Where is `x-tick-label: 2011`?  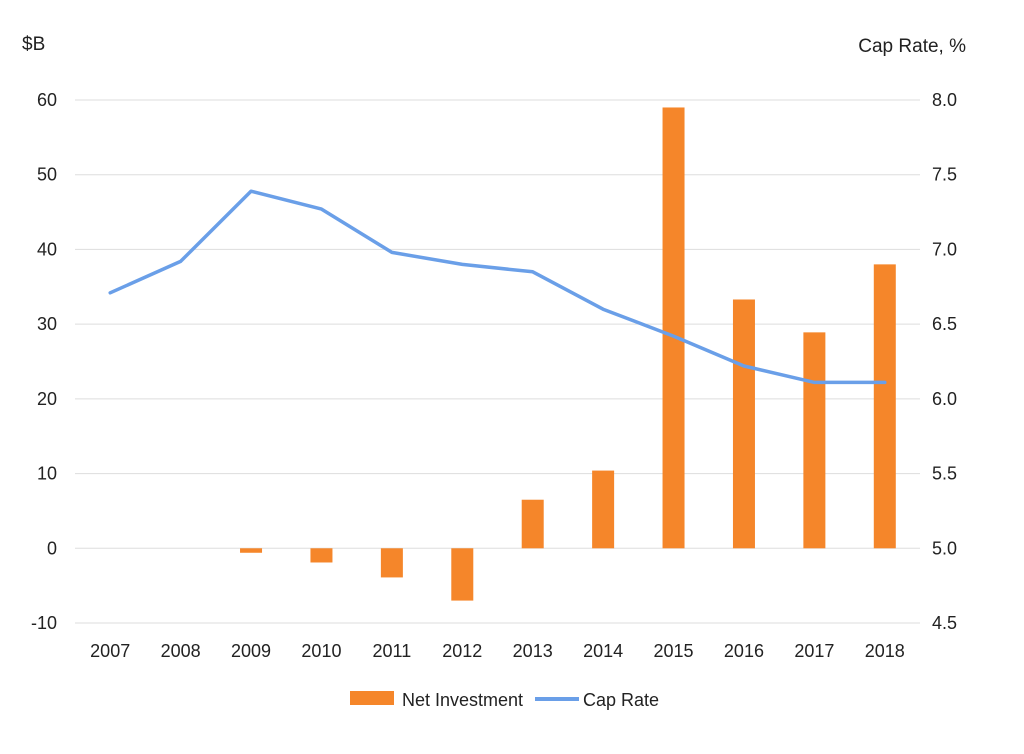 x-tick-label: 2011 is located at coordinates (392, 651).